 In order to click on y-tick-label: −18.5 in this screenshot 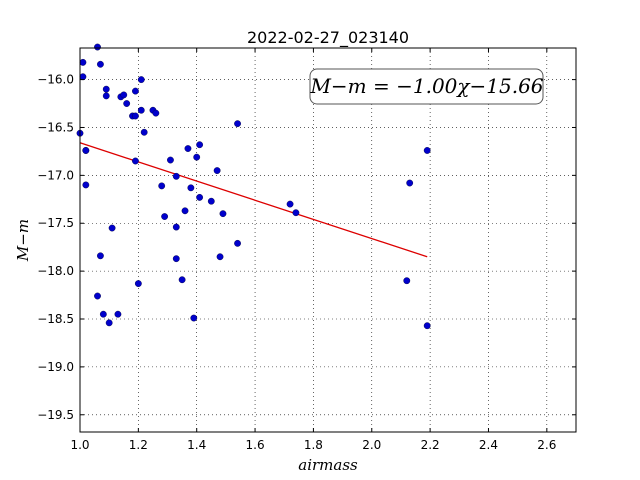, I will do `click(55, 319)`.